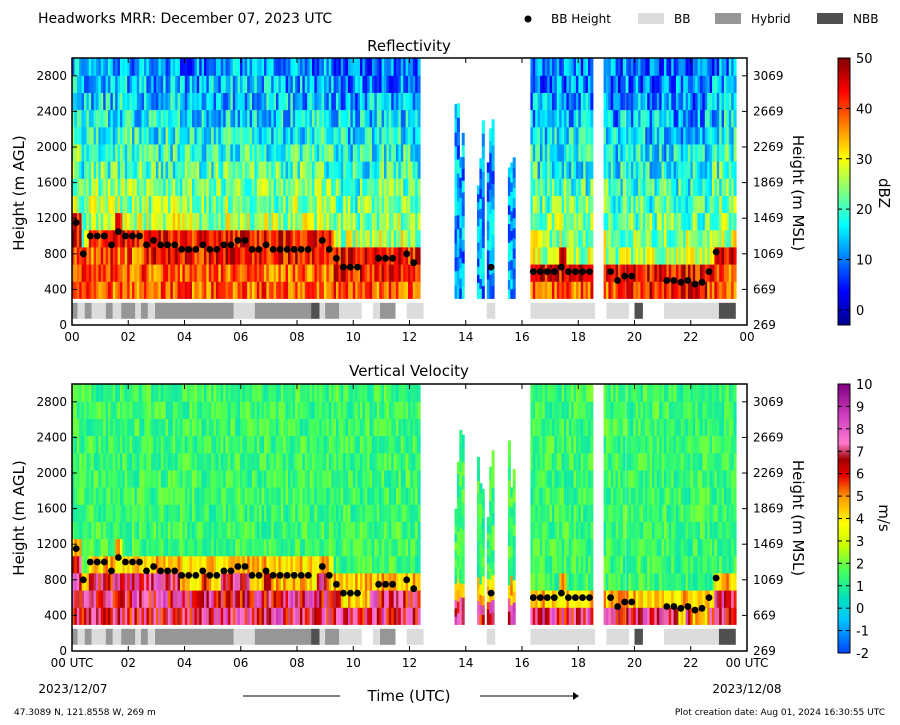 The width and height of the screenshot is (900, 725). I want to click on colorbar-tick-label: 0, so click(860, 311).